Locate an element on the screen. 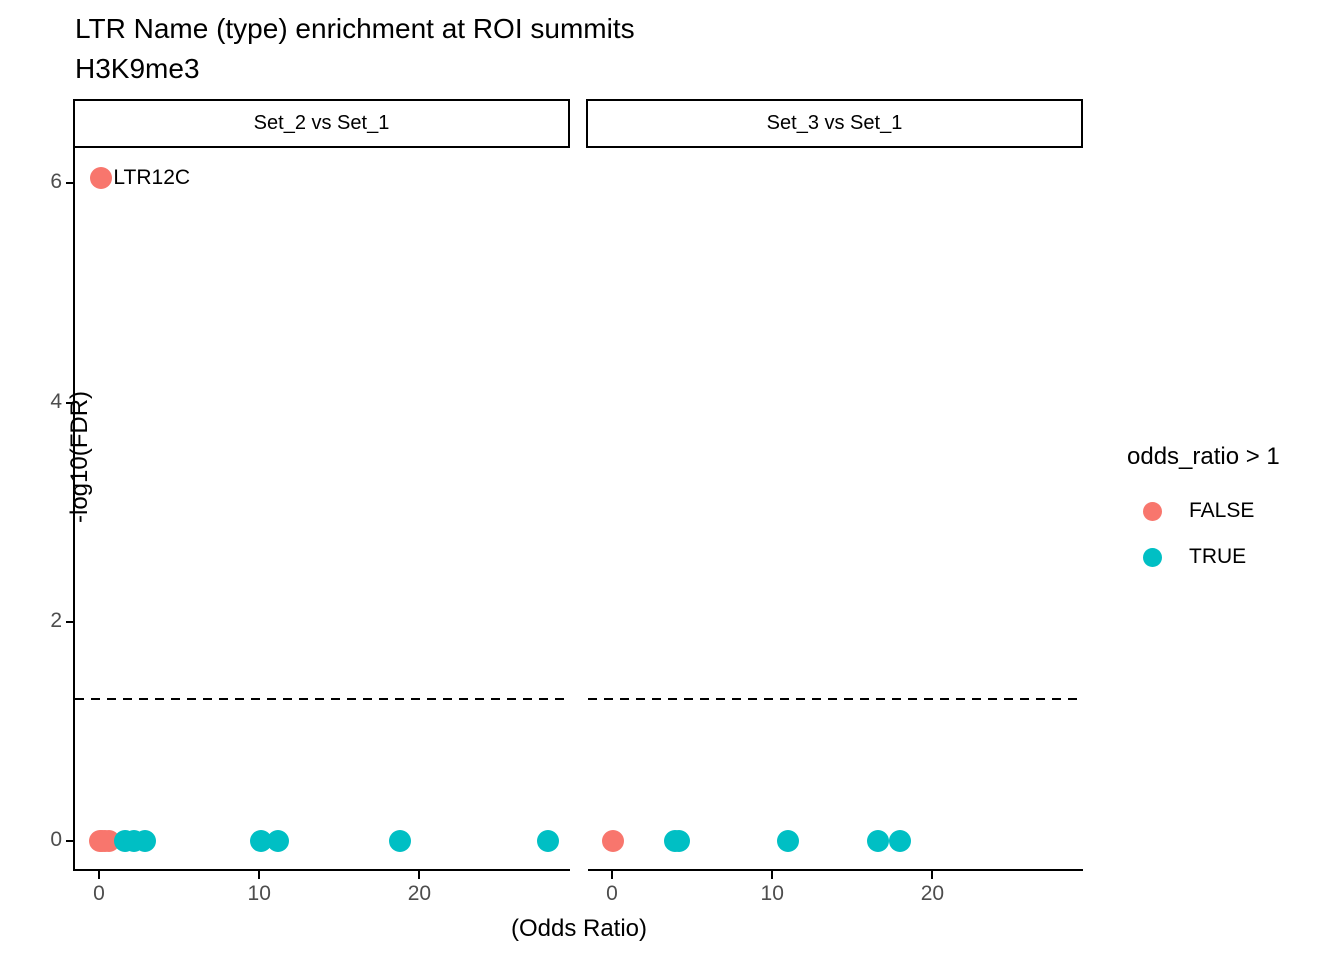 This screenshot has height=960, width=1344. legend: odds_ratio > 1 FALSE TRUE is located at coordinates (1203, 505).